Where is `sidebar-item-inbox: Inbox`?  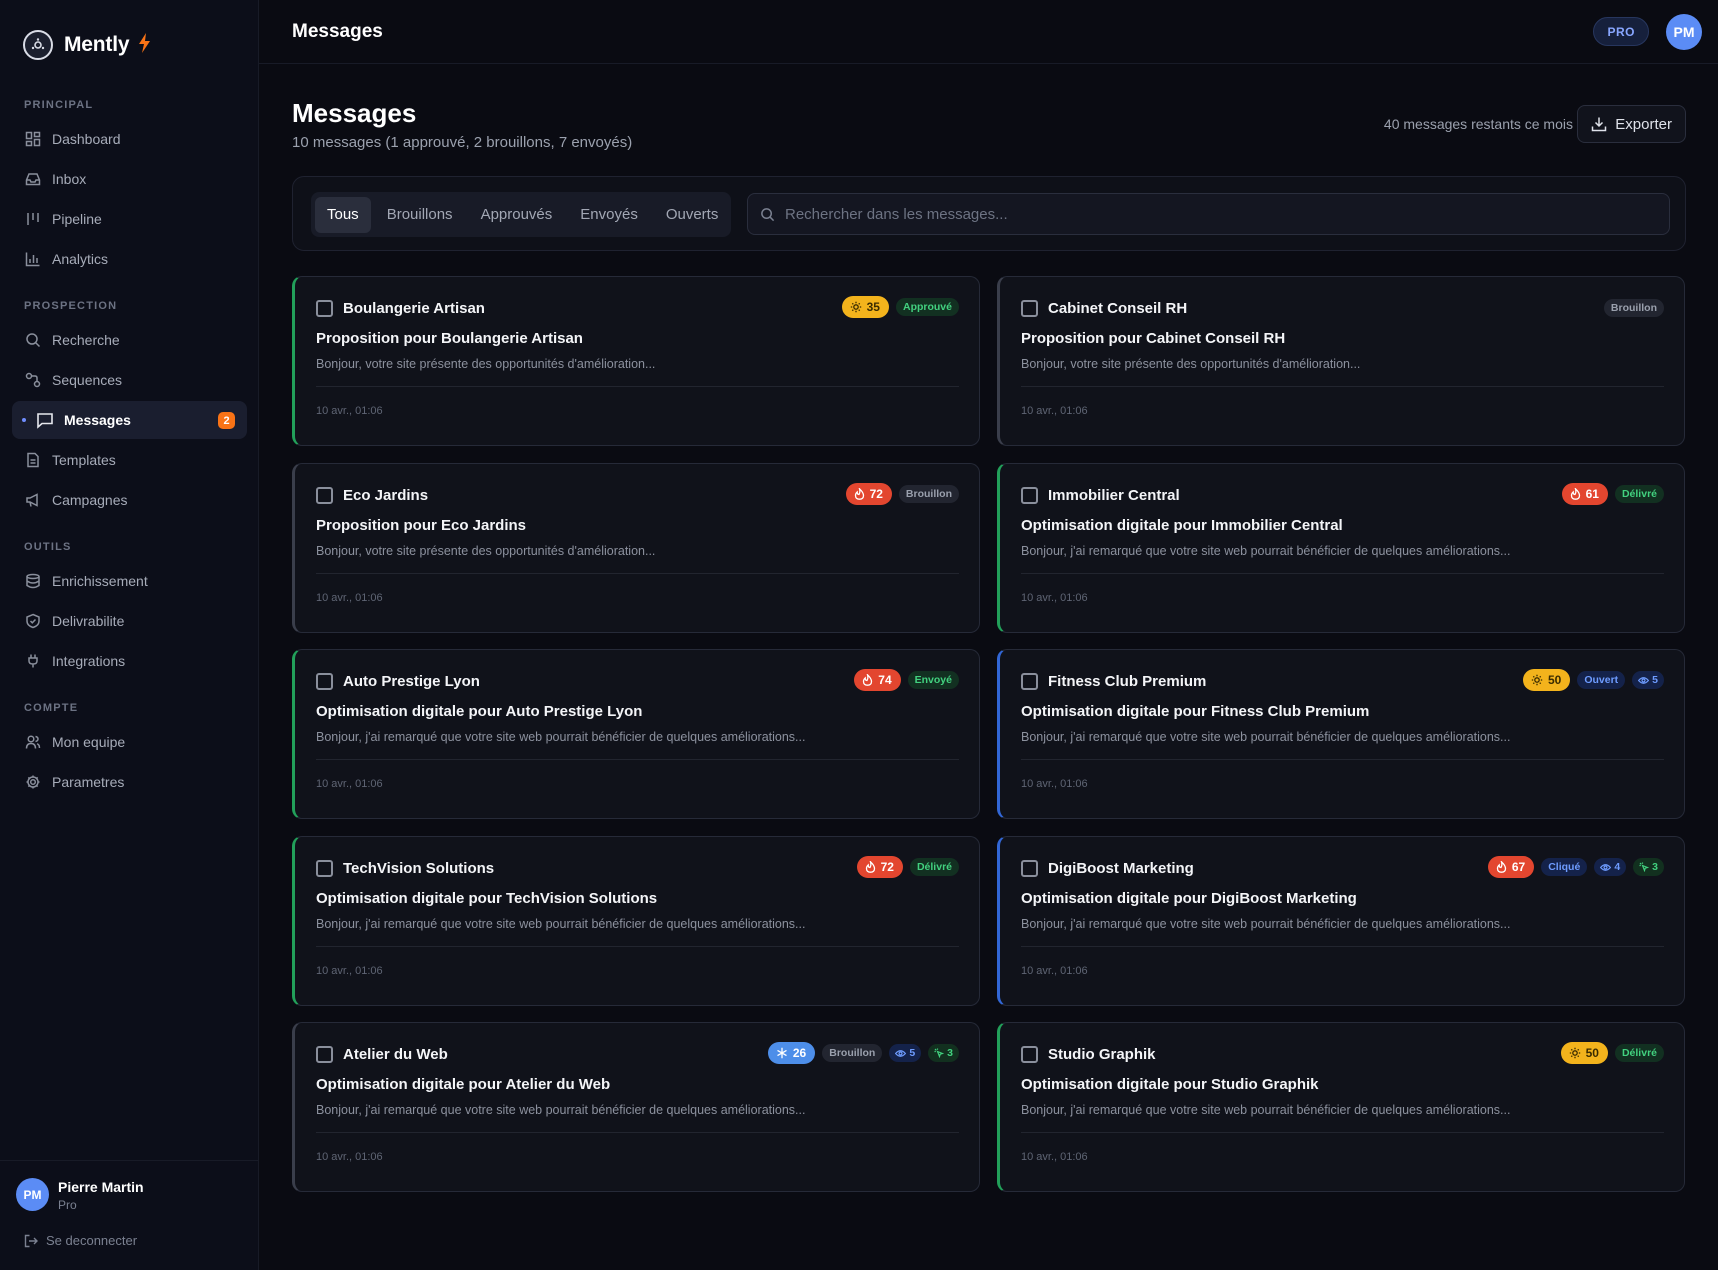 sidebar-item-inbox: Inbox is located at coordinates (129, 179).